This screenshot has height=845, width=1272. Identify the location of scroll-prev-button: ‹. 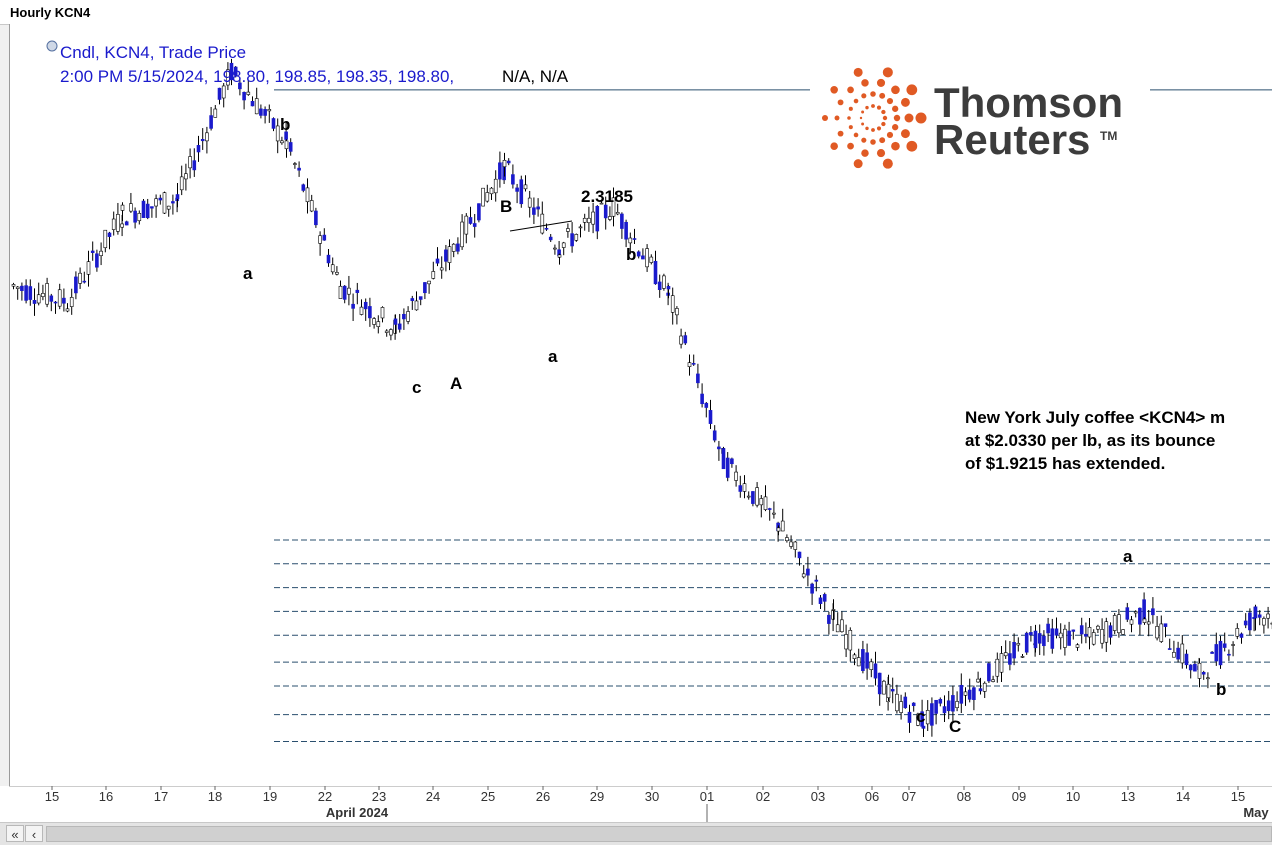
(34, 833).